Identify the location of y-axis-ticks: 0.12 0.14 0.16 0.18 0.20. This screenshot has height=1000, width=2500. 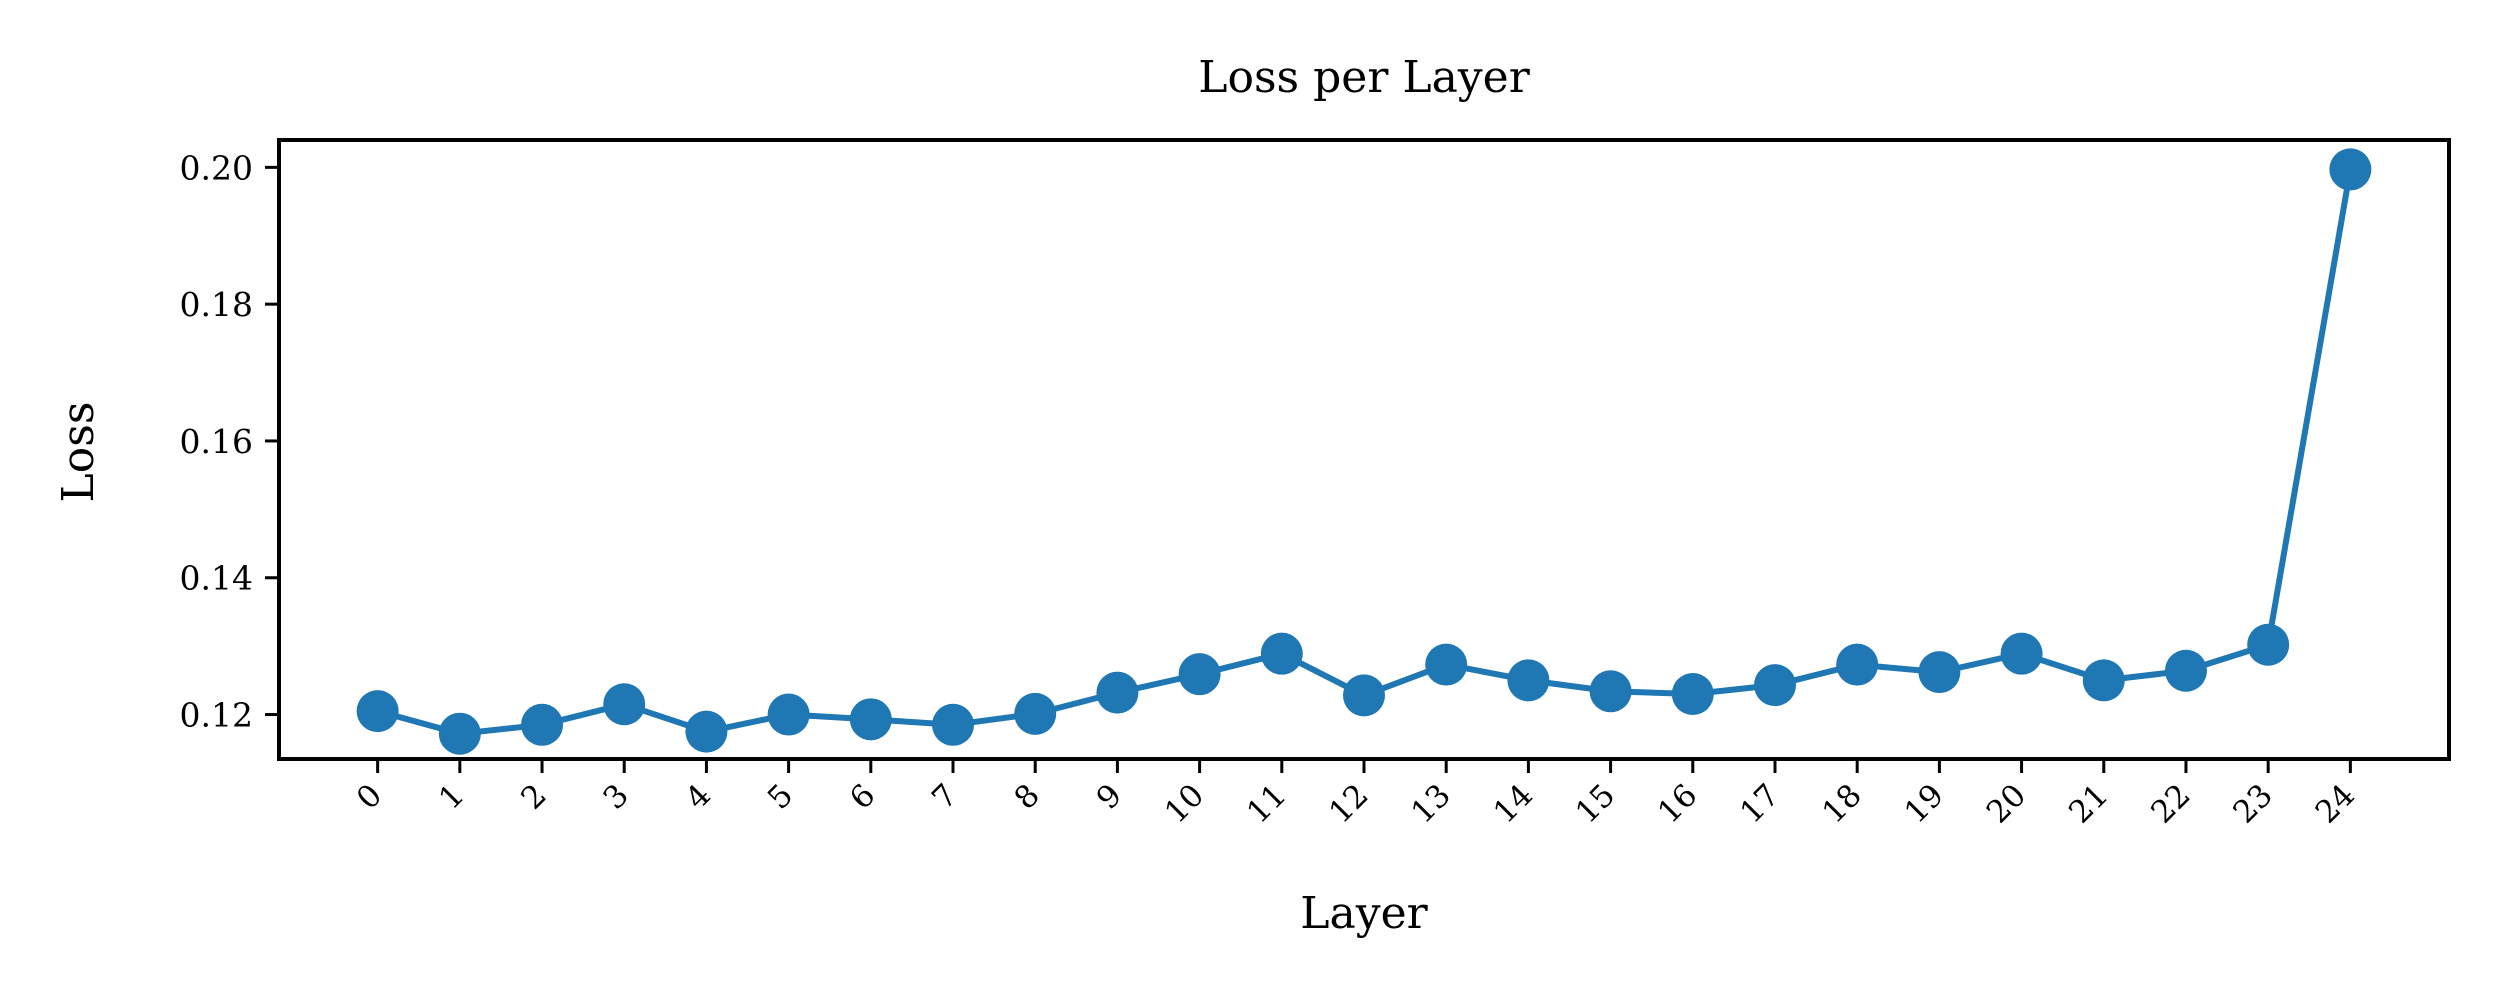
(229, 441).